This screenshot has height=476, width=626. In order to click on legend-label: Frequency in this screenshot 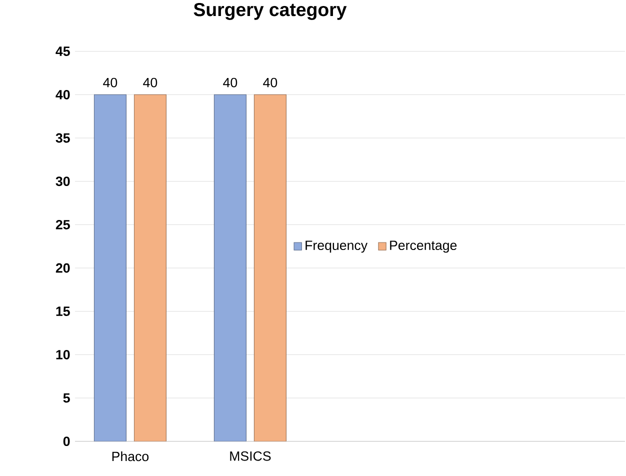, I will do `click(337, 246)`.